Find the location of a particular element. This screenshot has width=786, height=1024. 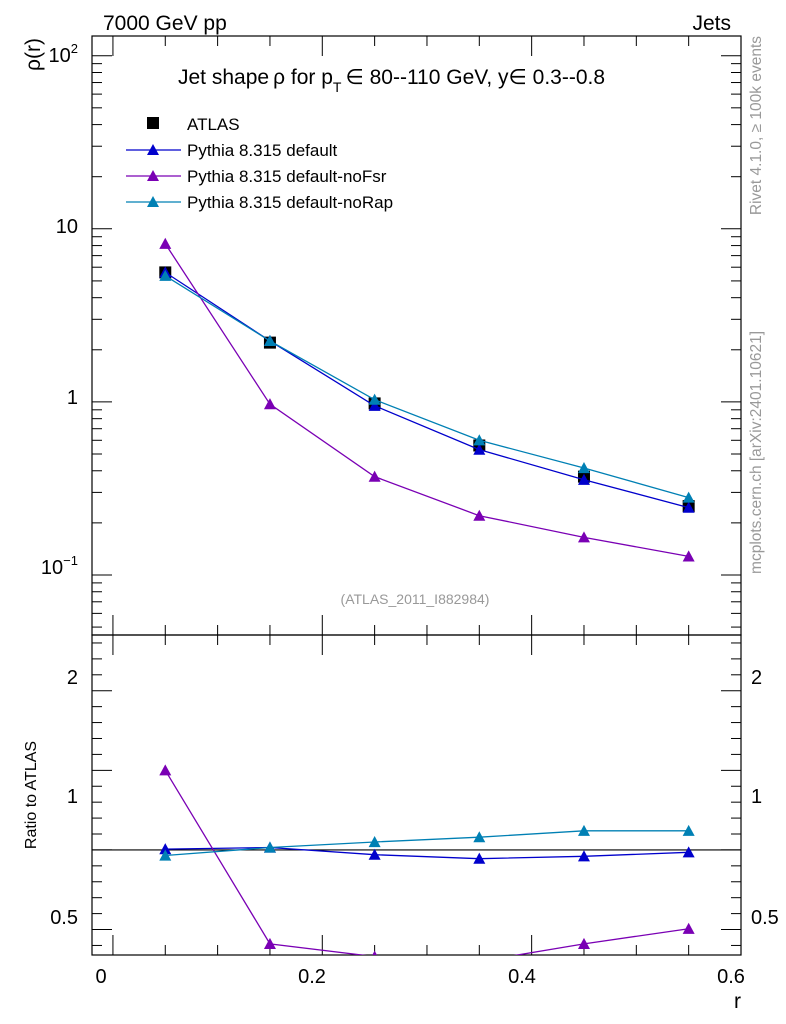

ratio-y-tick-label-2-left: 2 is located at coordinates (72, 678).